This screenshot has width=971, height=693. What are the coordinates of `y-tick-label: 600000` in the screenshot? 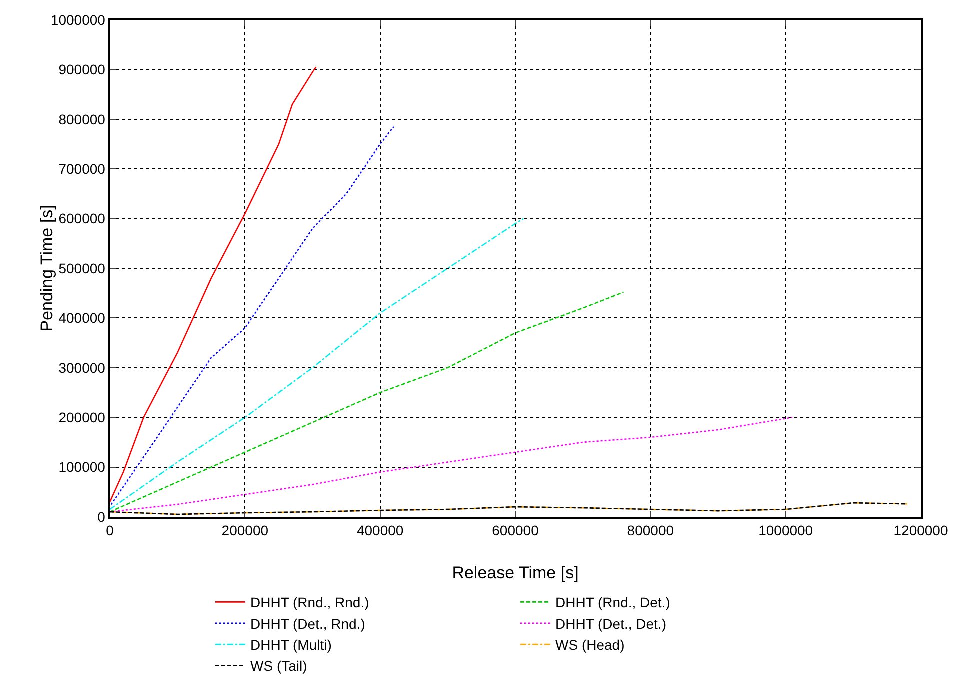 It's located at (82, 218).